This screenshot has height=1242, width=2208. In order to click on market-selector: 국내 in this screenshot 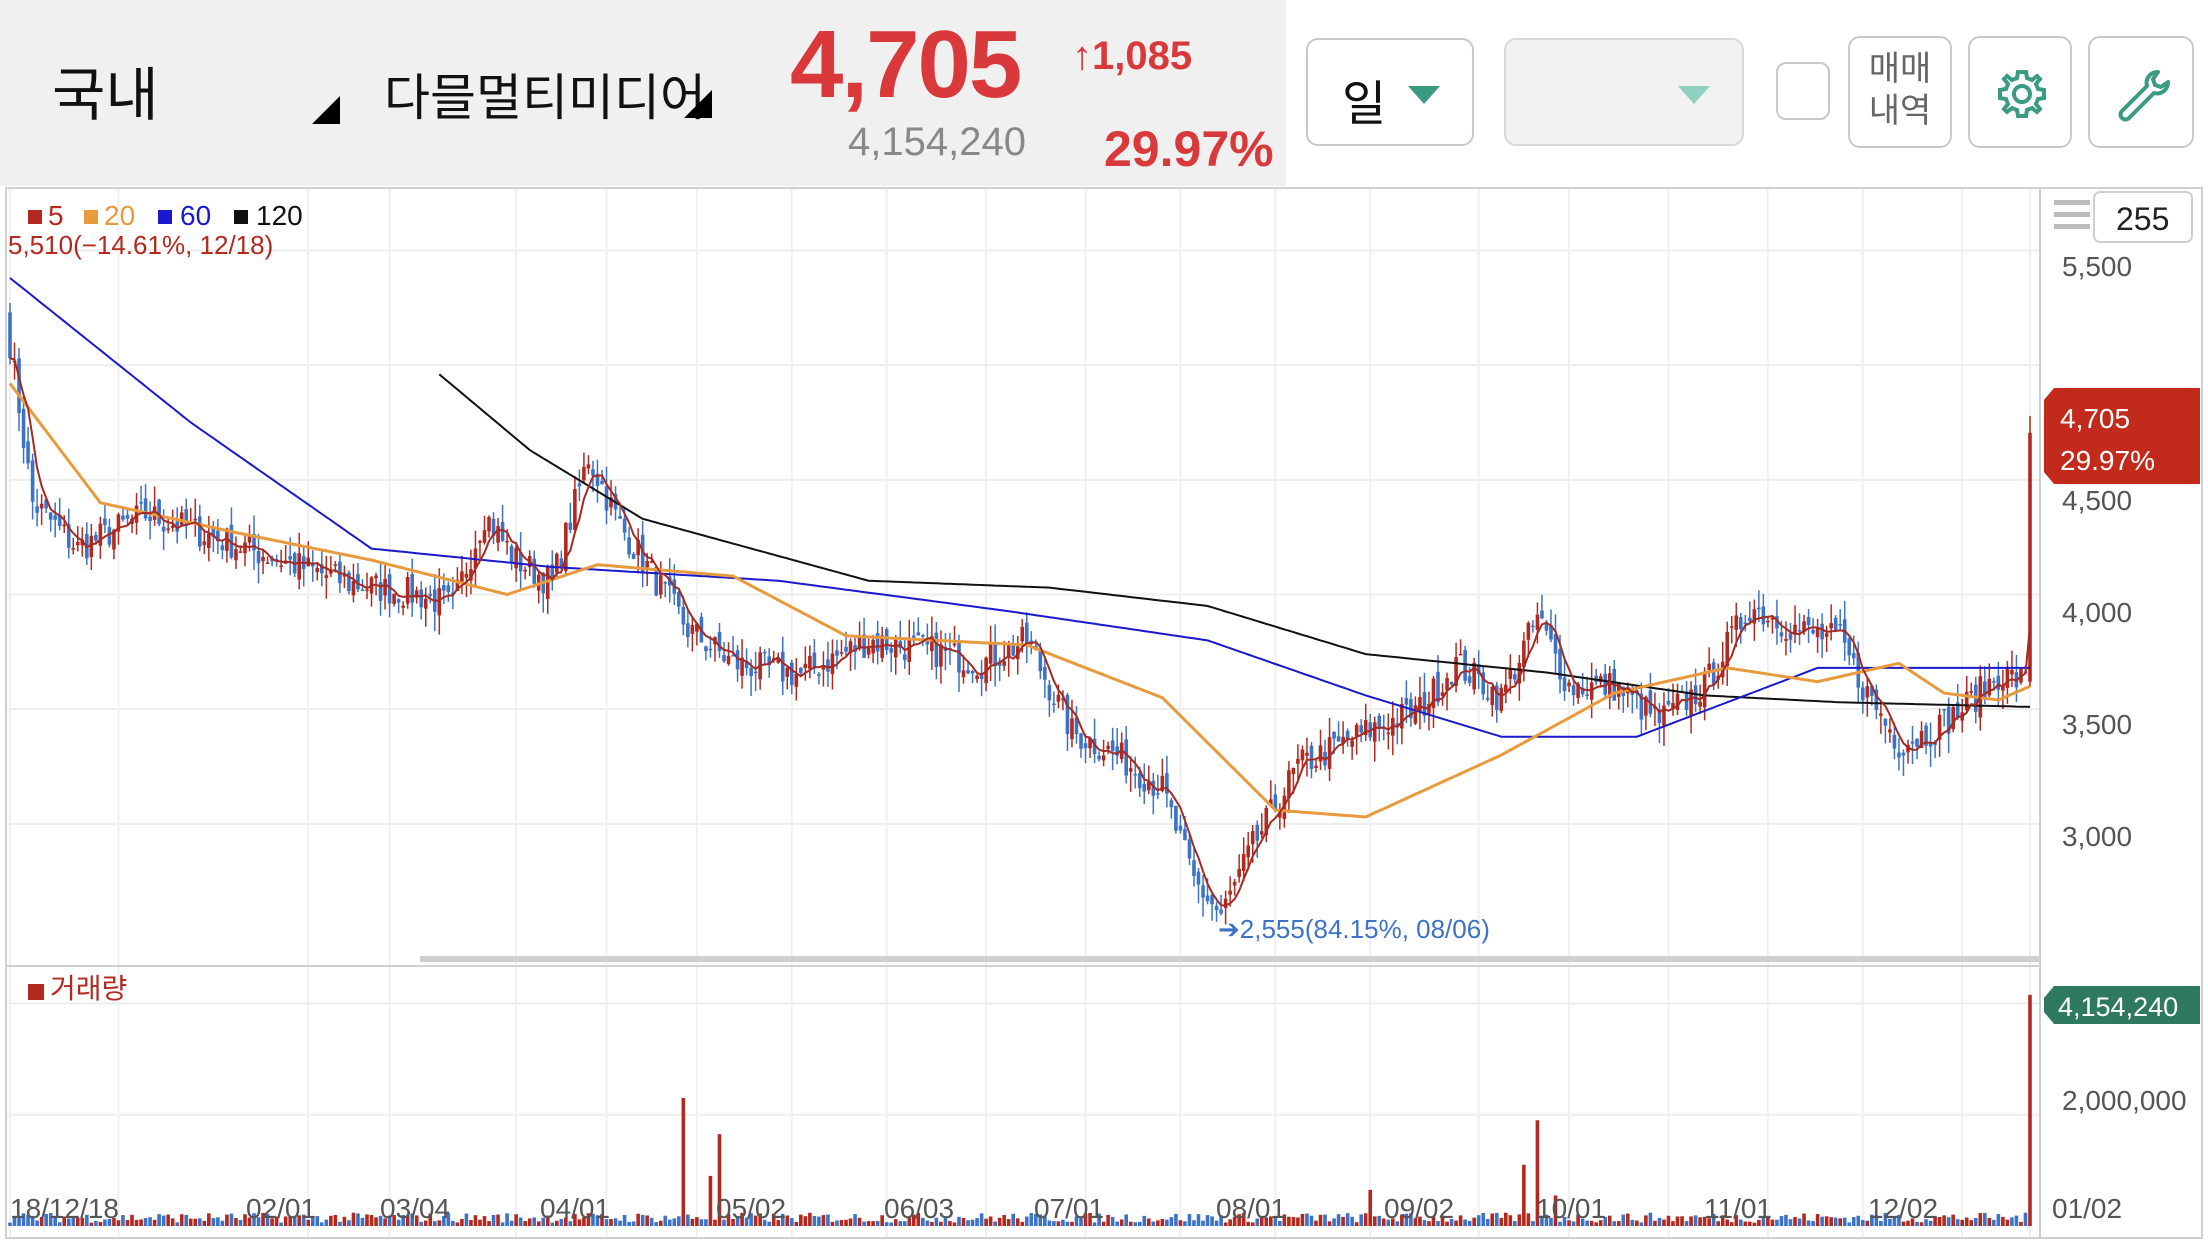, I will do `click(105, 95)`.